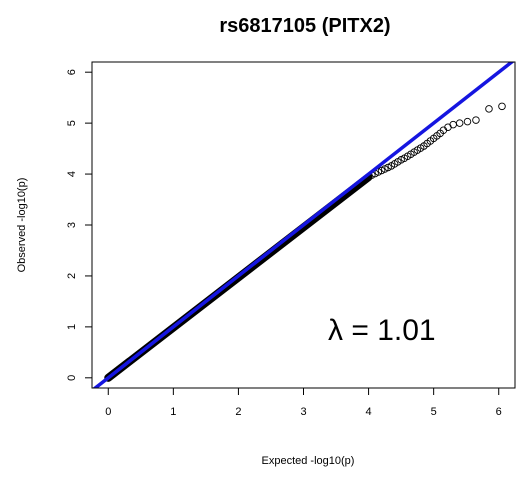 This screenshot has width=516, height=478. What do you see at coordinates (72, 225) in the screenshot?
I see `y-tick-label: 3` at bounding box center [72, 225].